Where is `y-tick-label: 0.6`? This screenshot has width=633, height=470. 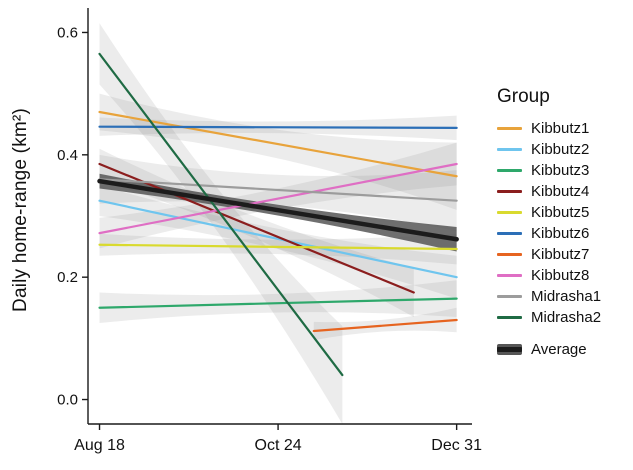 y-tick-label: 0.6 is located at coordinates (67, 32).